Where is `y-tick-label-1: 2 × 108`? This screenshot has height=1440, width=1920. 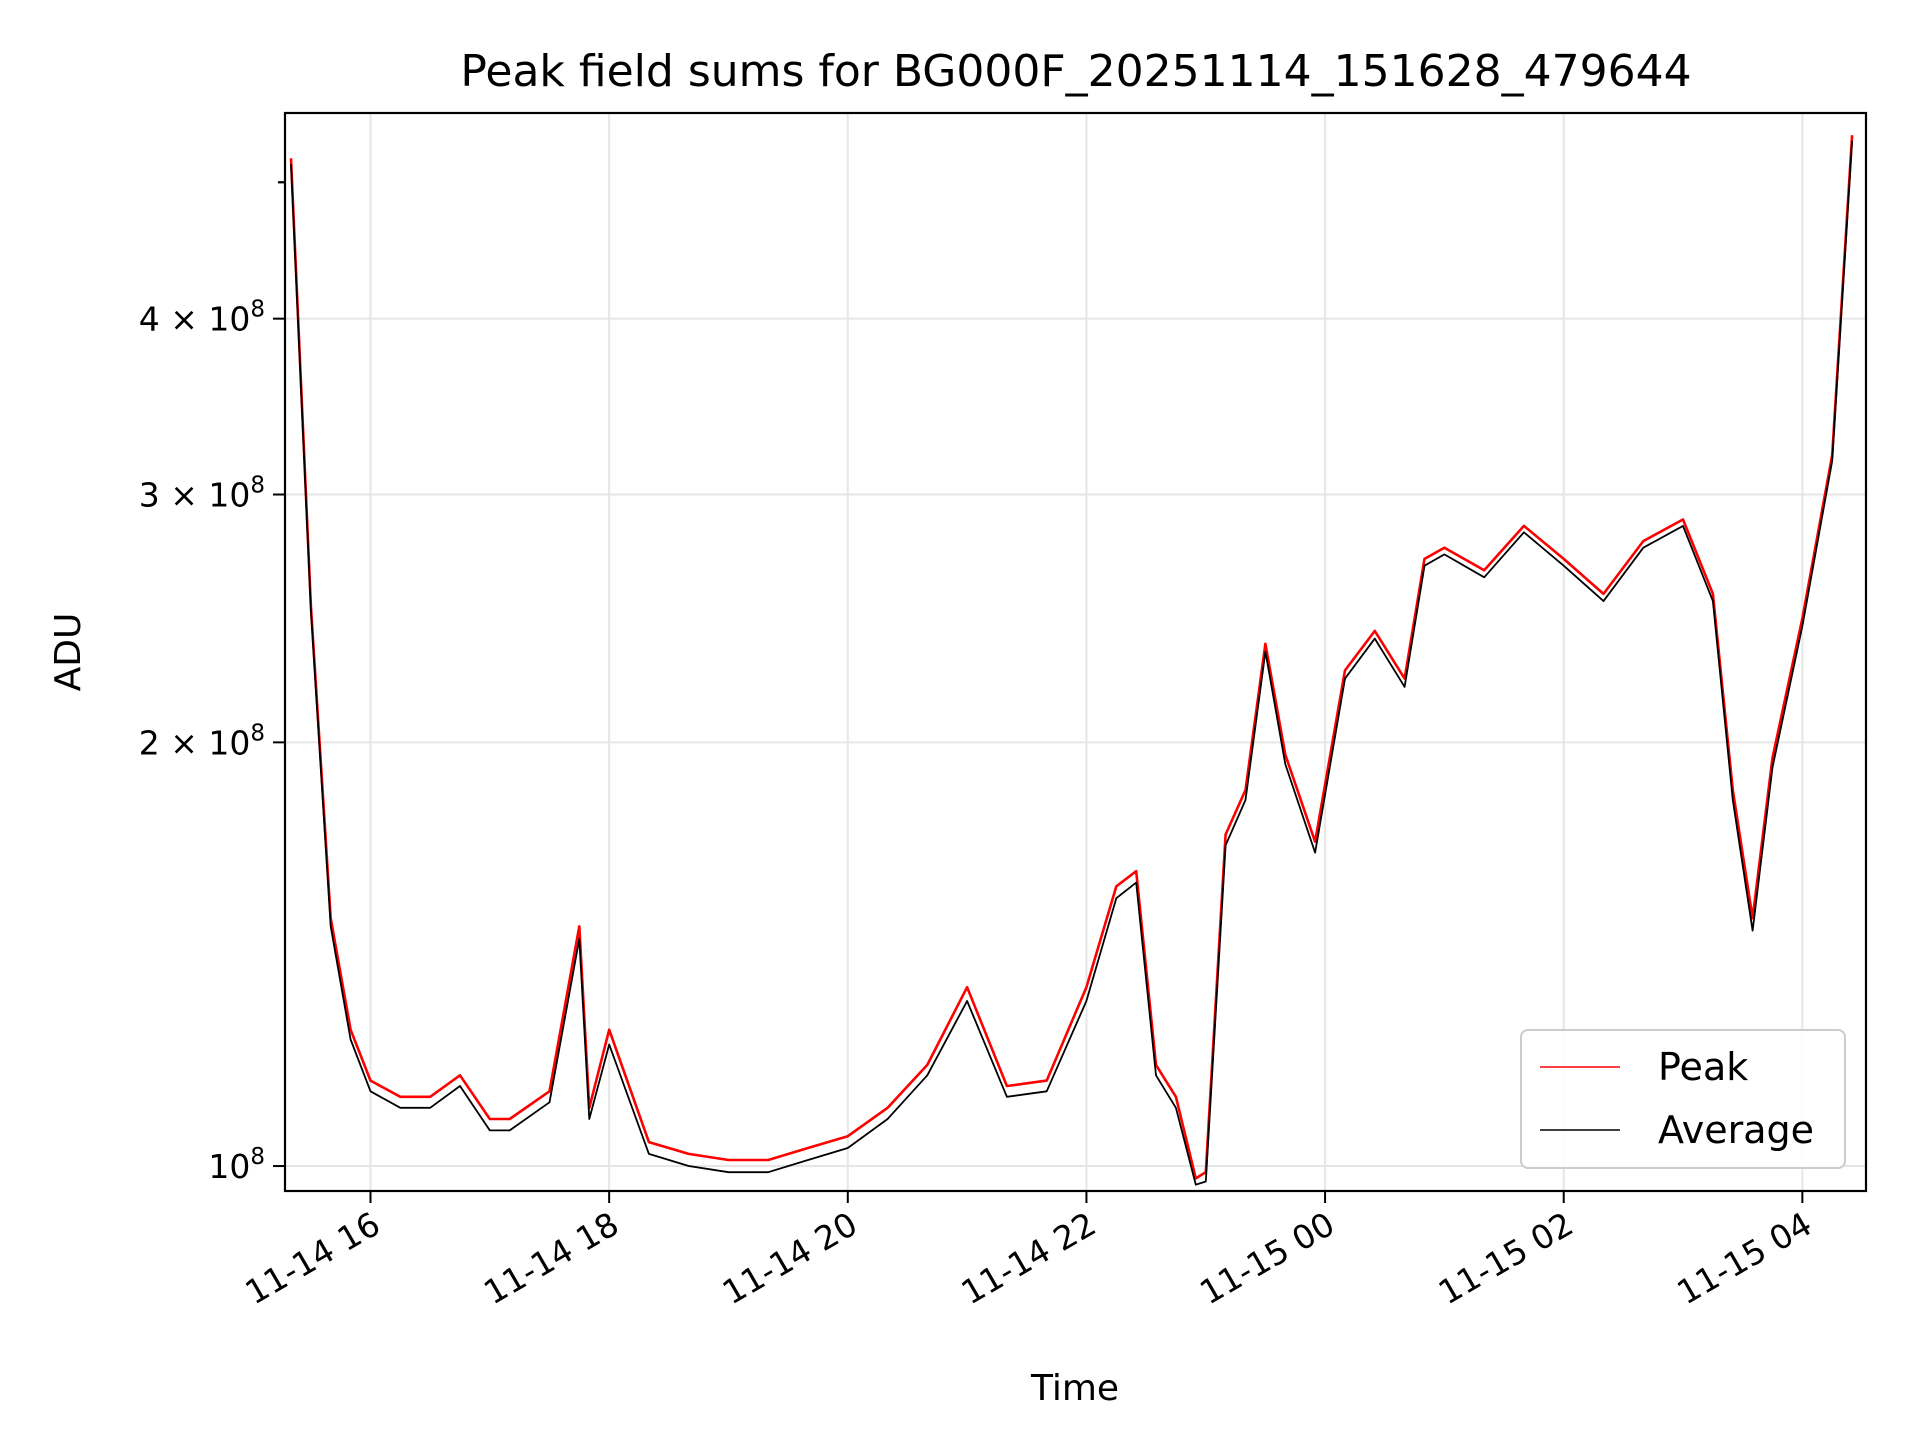 y-tick-label-1: 2 × 108 is located at coordinates (202, 741).